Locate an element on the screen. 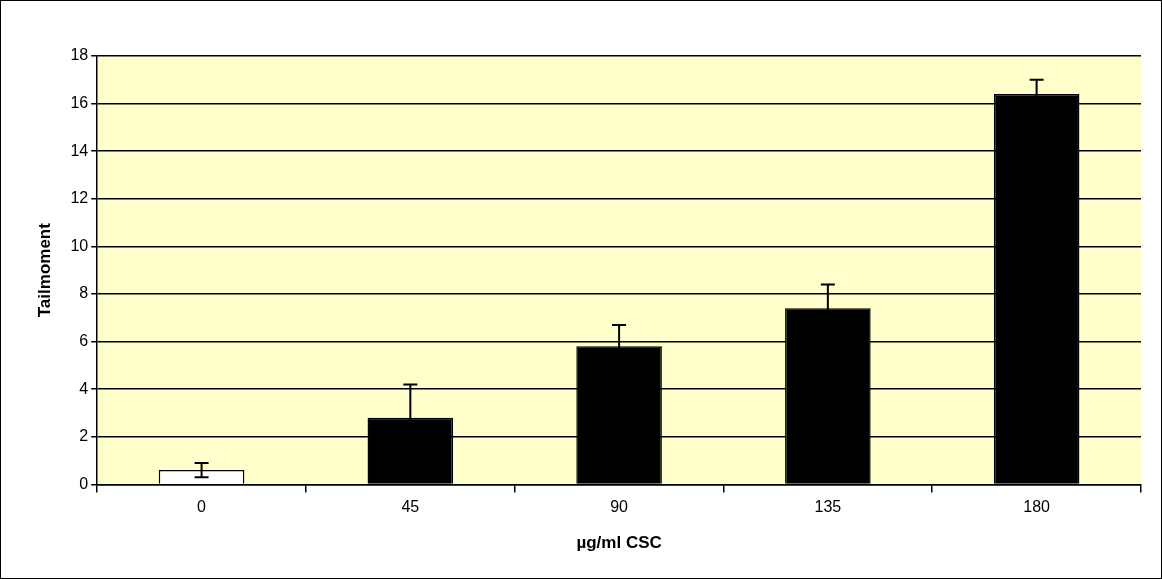 The width and height of the screenshot is (1162, 579). x-tick-label: 45 is located at coordinates (410, 507).